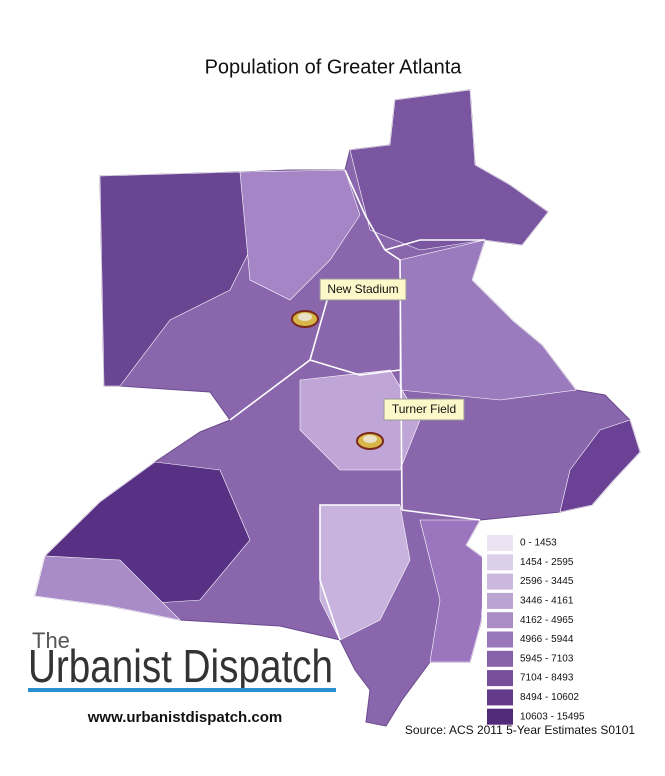 The height and width of the screenshot is (776, 665). What do you see at coordinates (184, 717) in the screenshot?
I see `logo-url: www.urbanistdispatch.com` at bounding box center [184, 717].